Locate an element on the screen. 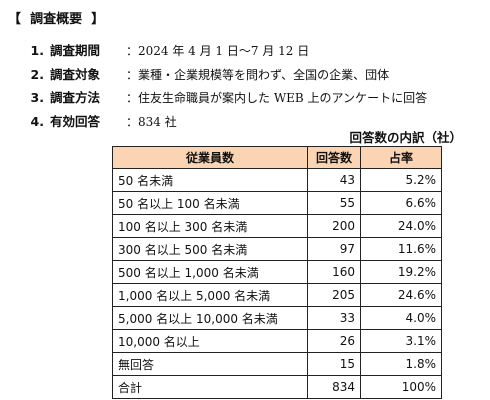 The width and height of the screenshot is (490, 400). header-count: 回答数 is located at coordinates (334, 157).